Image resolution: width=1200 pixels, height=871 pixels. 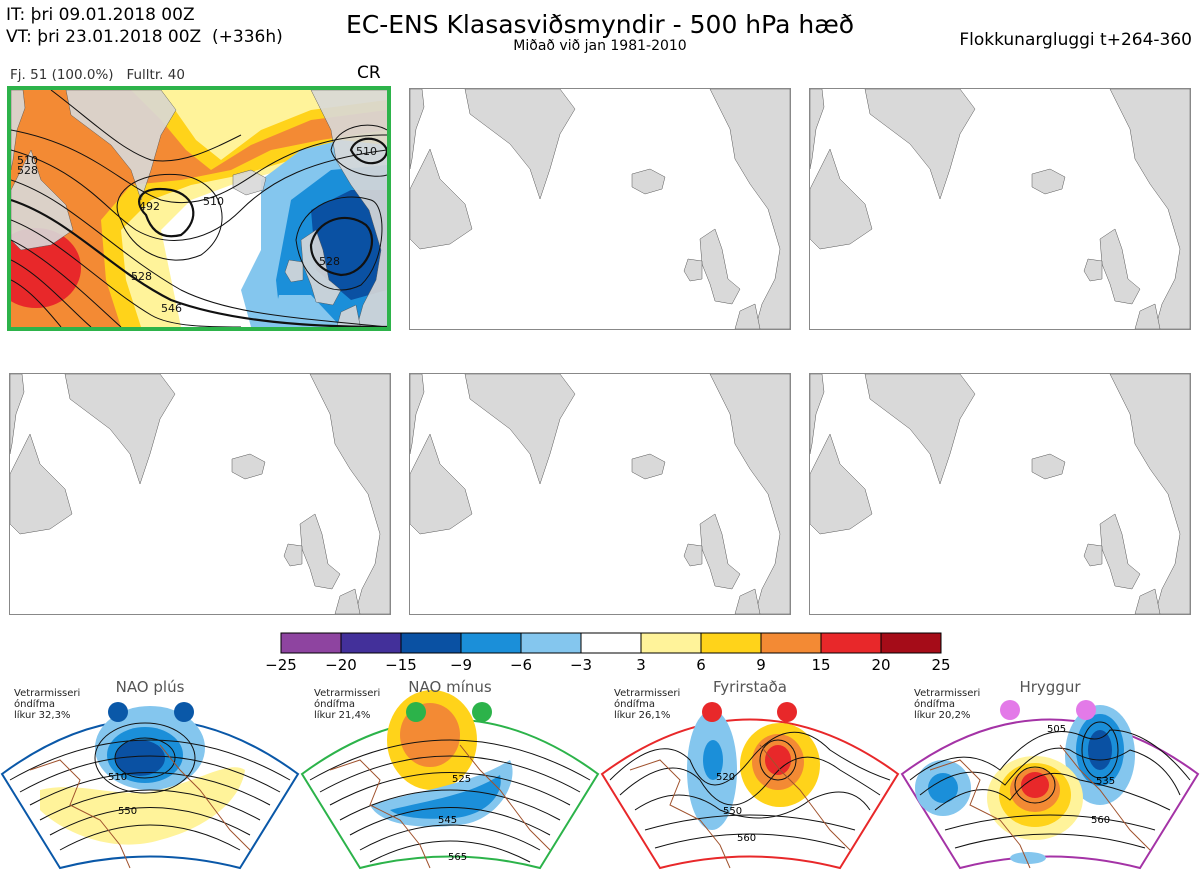 What do you see at coordinates (701, 665) in the screenshot?
I see `colorbar-tick-label: 6` at bounding box center [701, 665].